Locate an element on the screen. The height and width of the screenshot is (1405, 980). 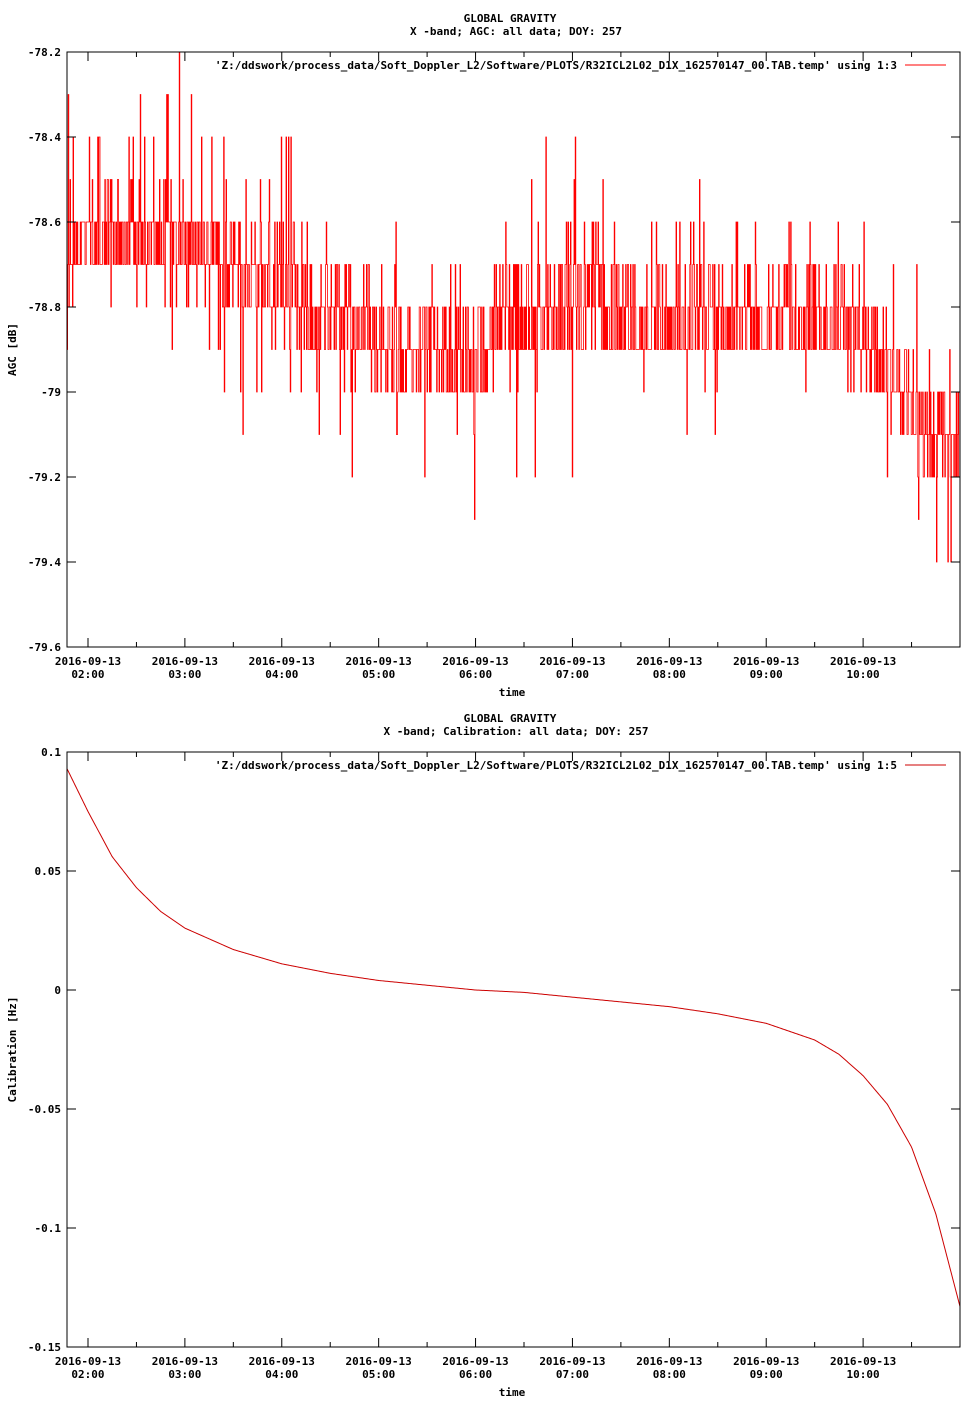
y-tick-label: -79.6 is located at coordinates (44, 647).